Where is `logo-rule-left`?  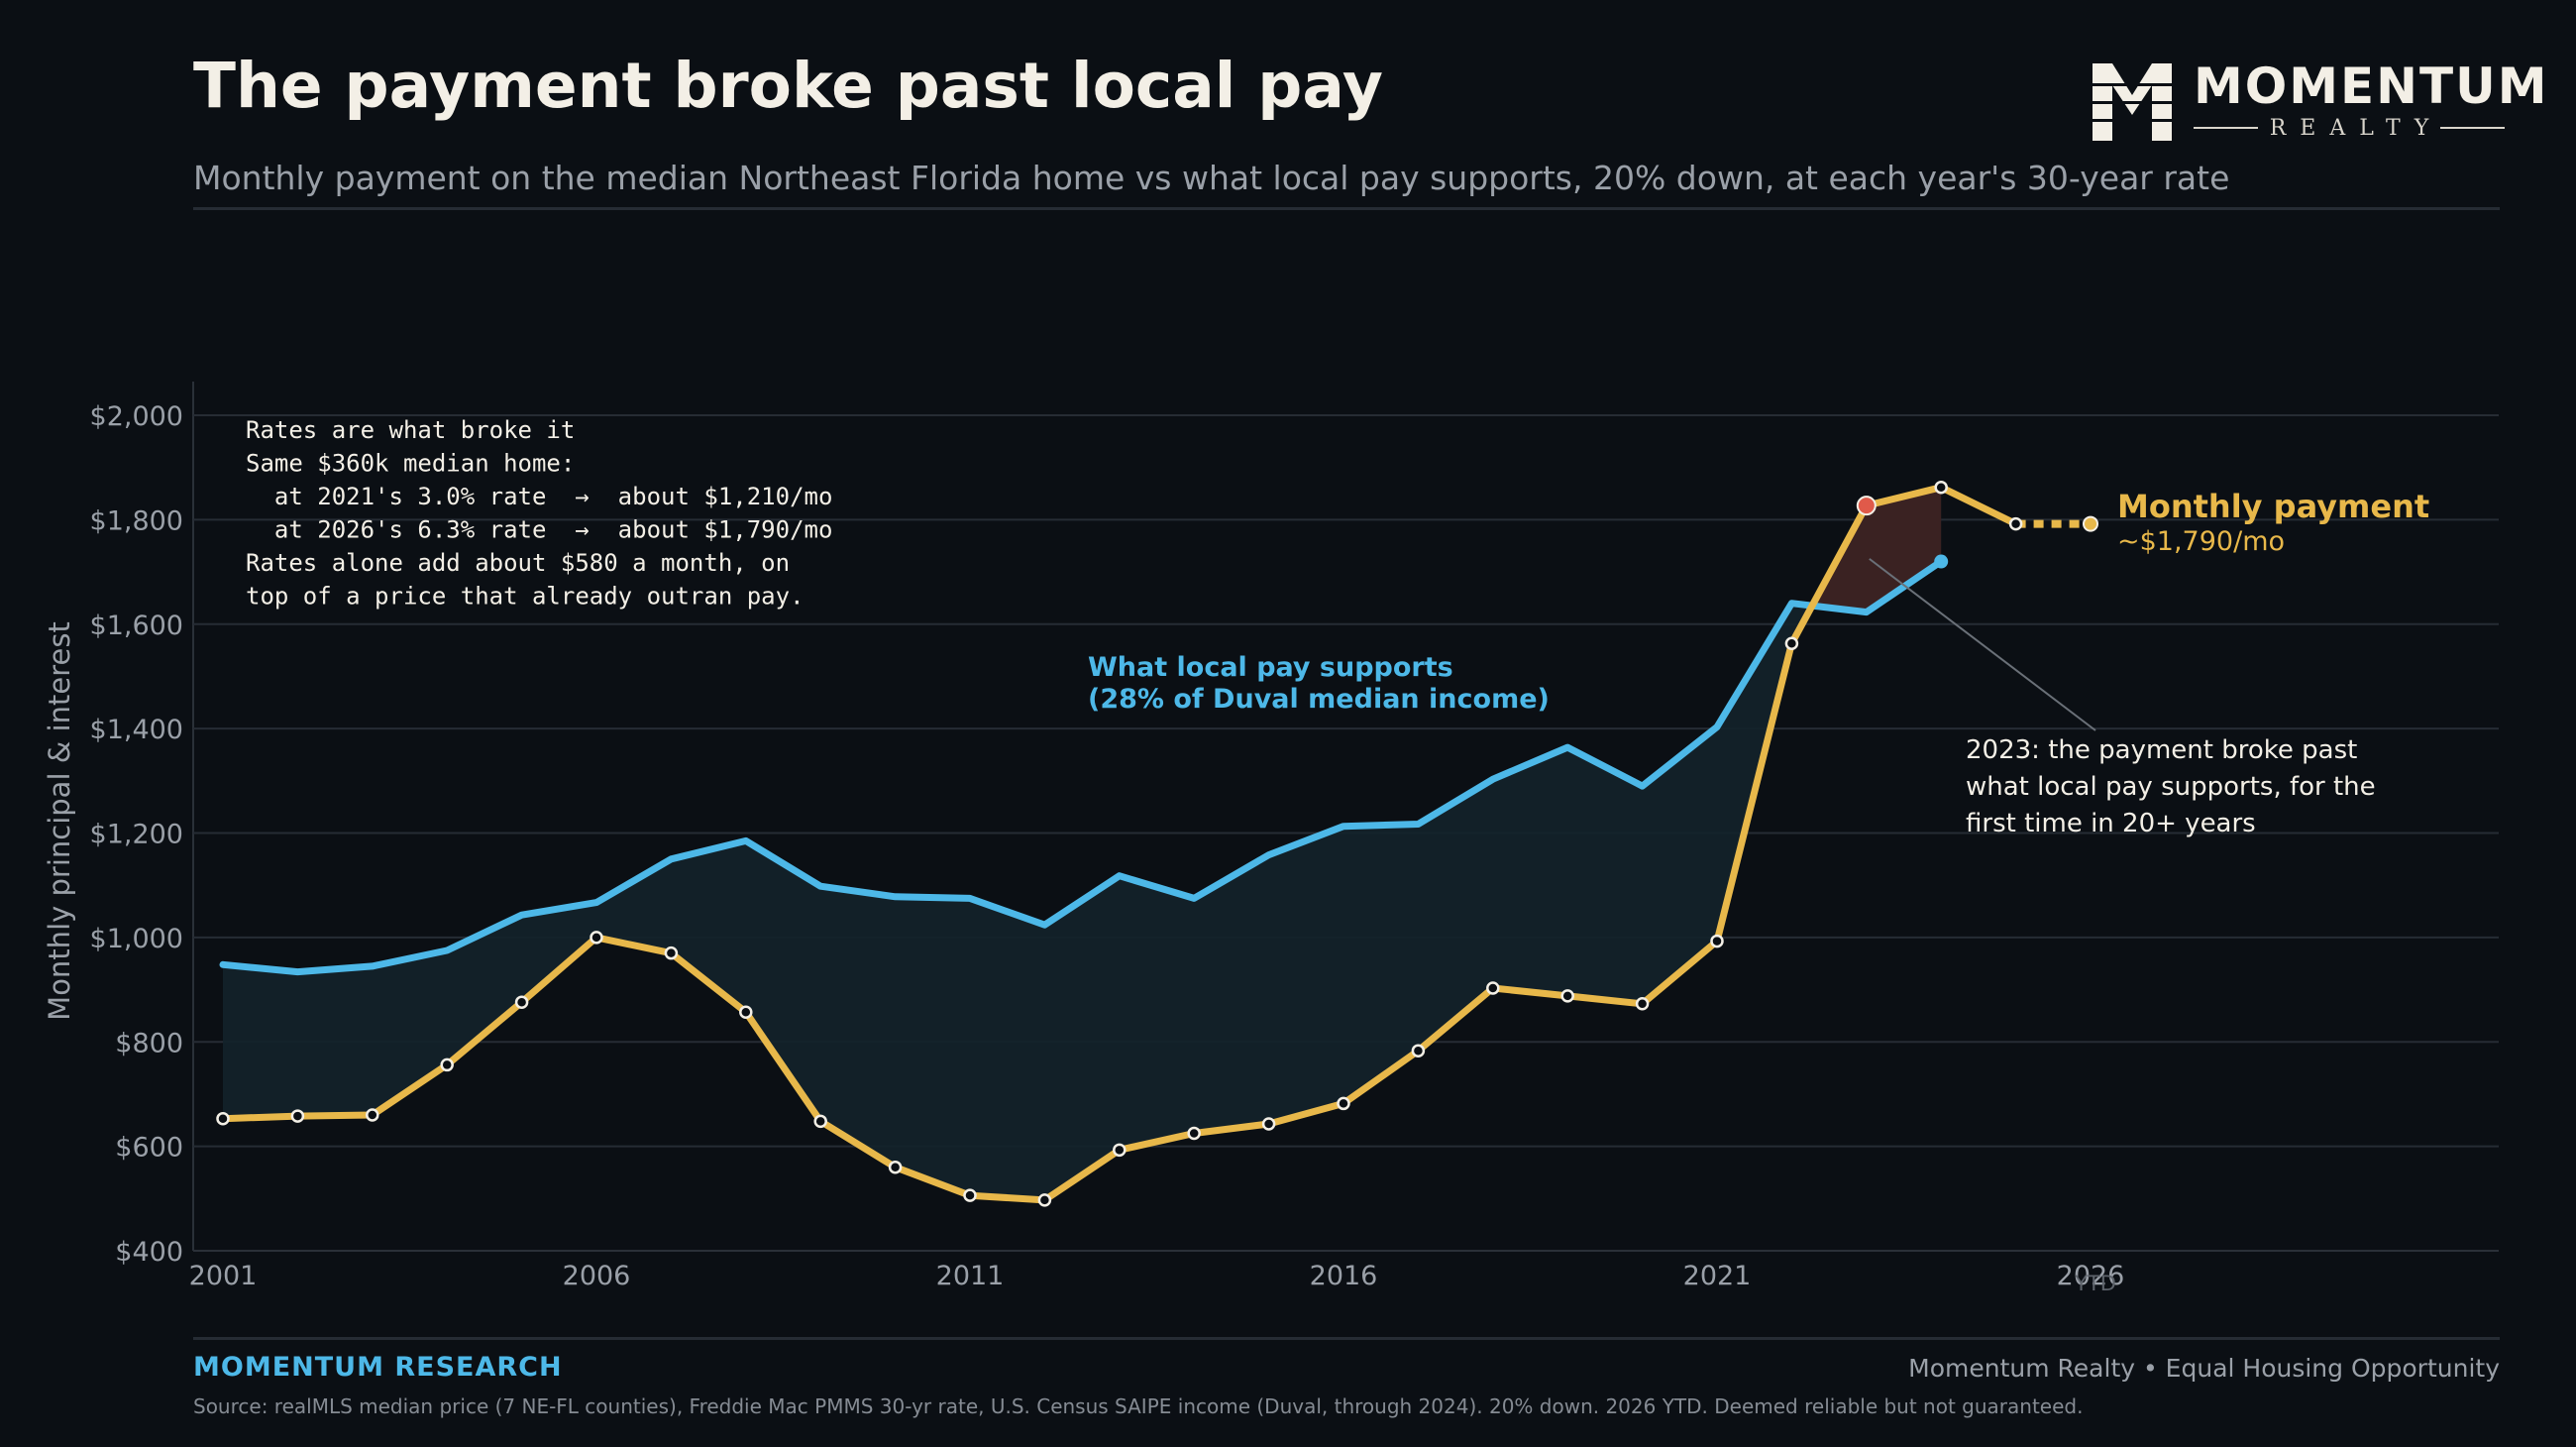
logo-rule-left is located at coordinates (2226, 128).